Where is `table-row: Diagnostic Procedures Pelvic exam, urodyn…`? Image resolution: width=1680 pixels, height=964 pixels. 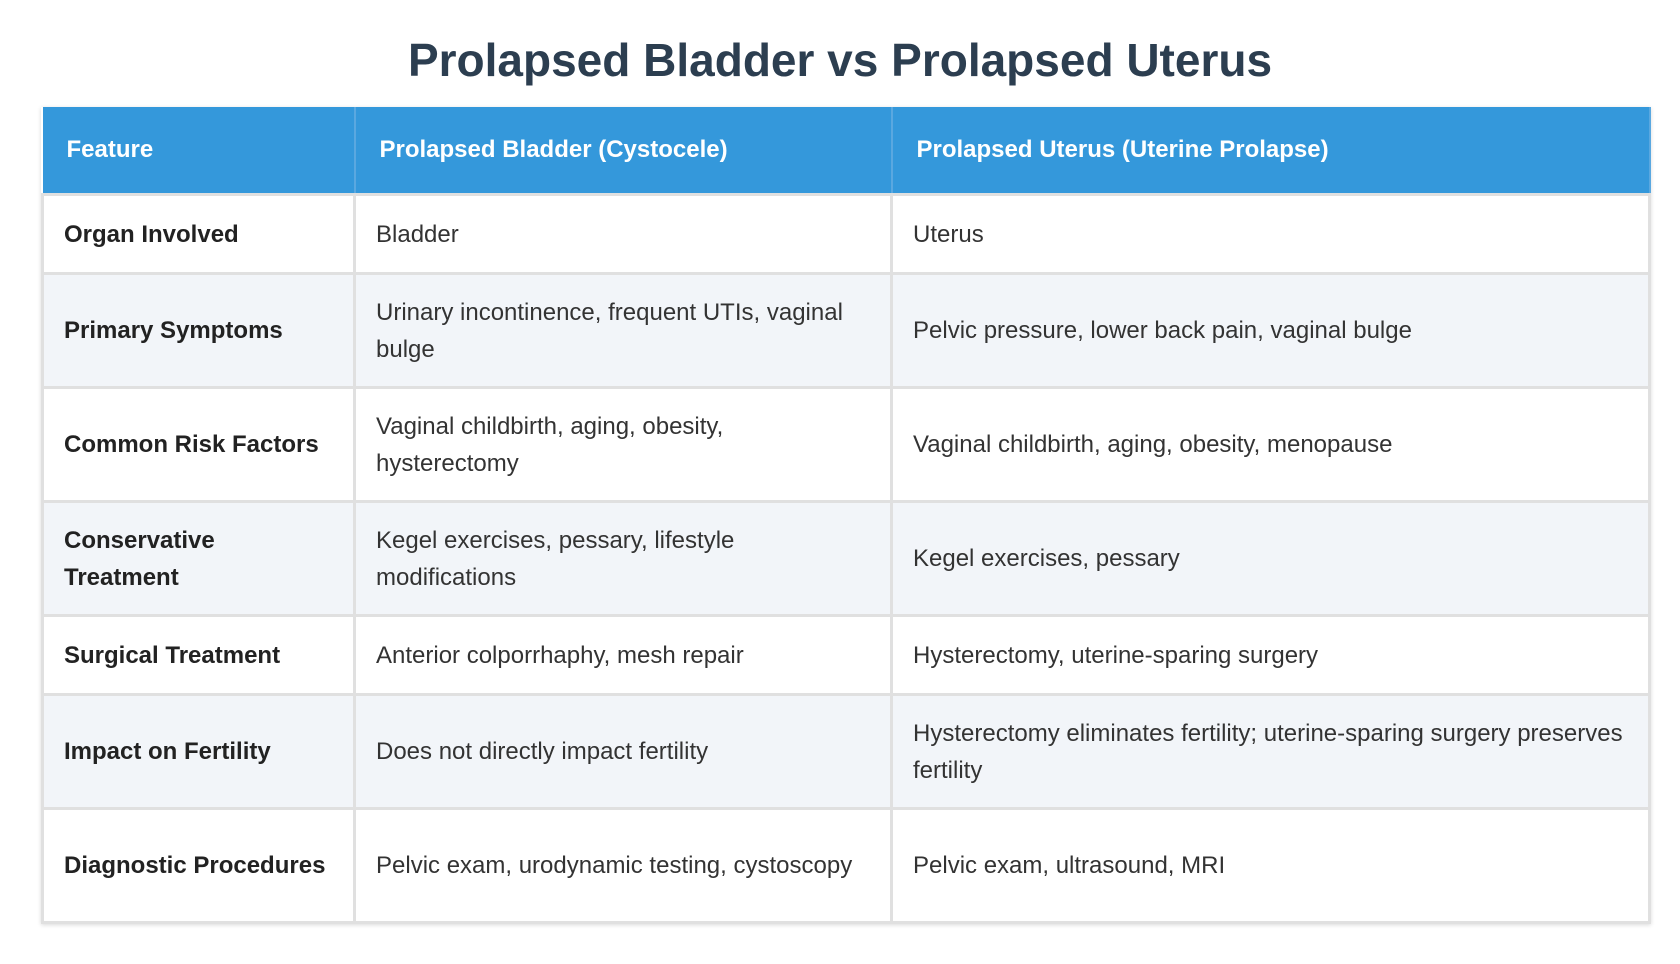
table-row: Diagnostic Procedures Pelvic exam, urodyn… is located at coordinates (846, 865).